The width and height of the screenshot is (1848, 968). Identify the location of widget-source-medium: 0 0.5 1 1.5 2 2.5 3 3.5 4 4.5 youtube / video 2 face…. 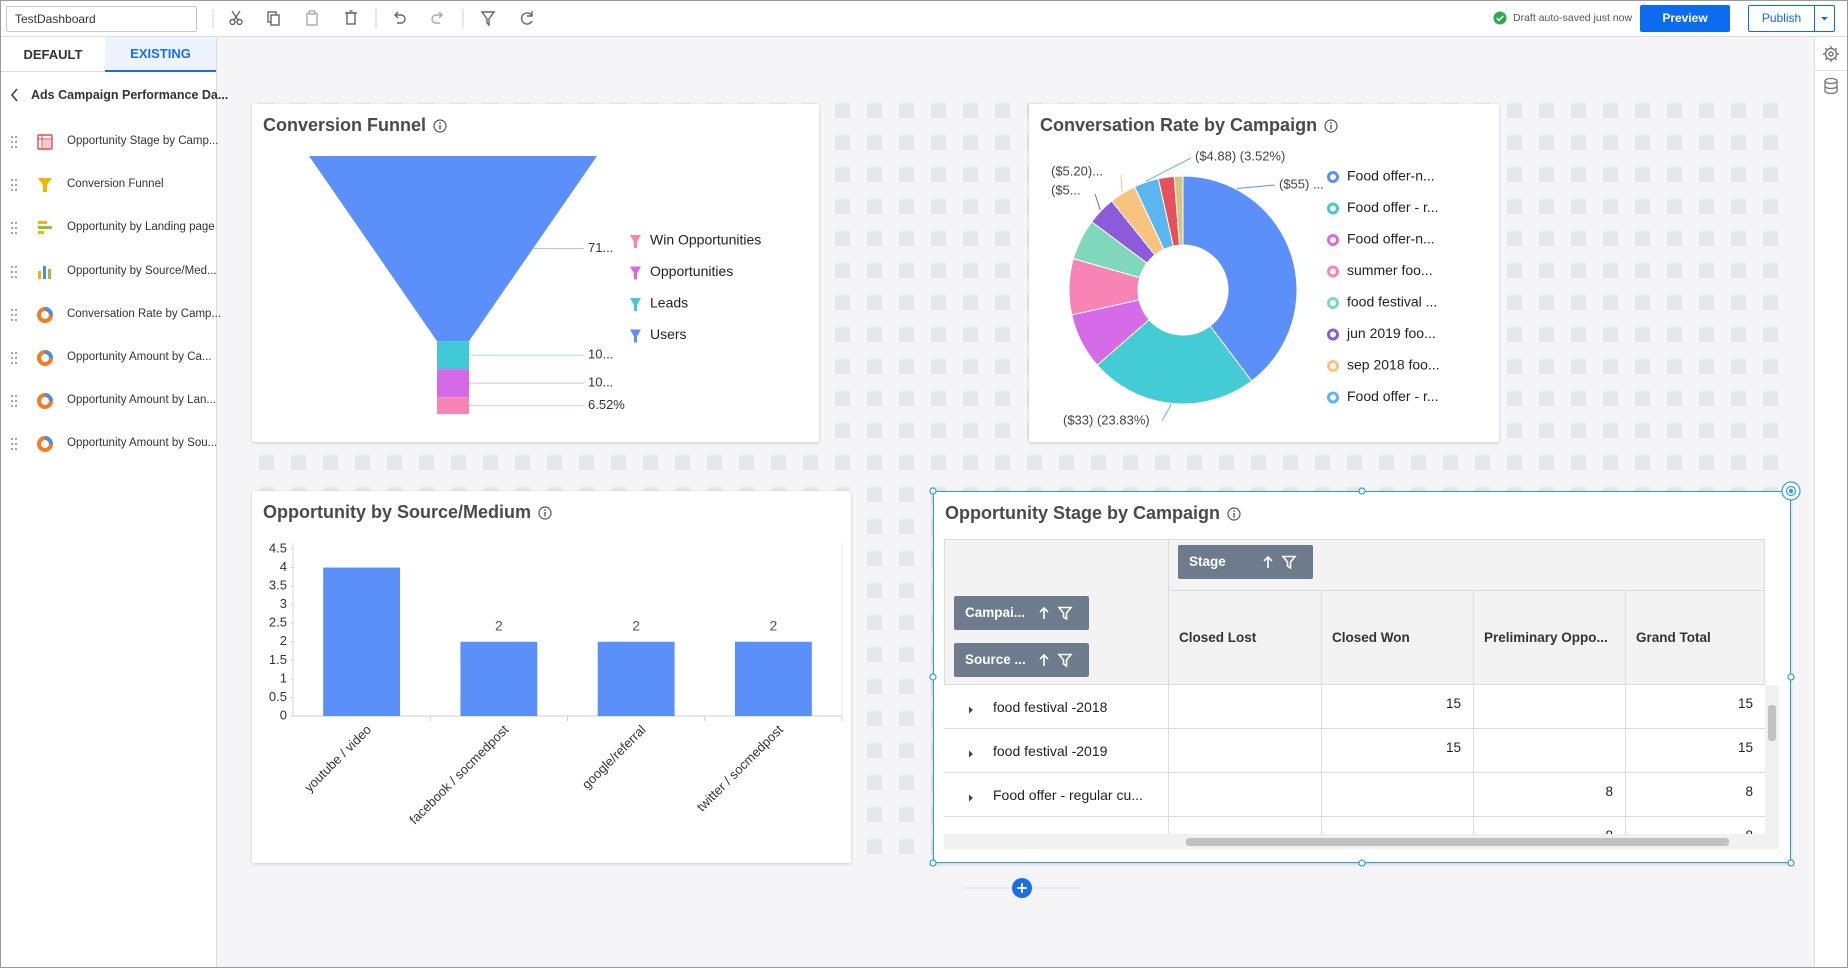
(551, 677).